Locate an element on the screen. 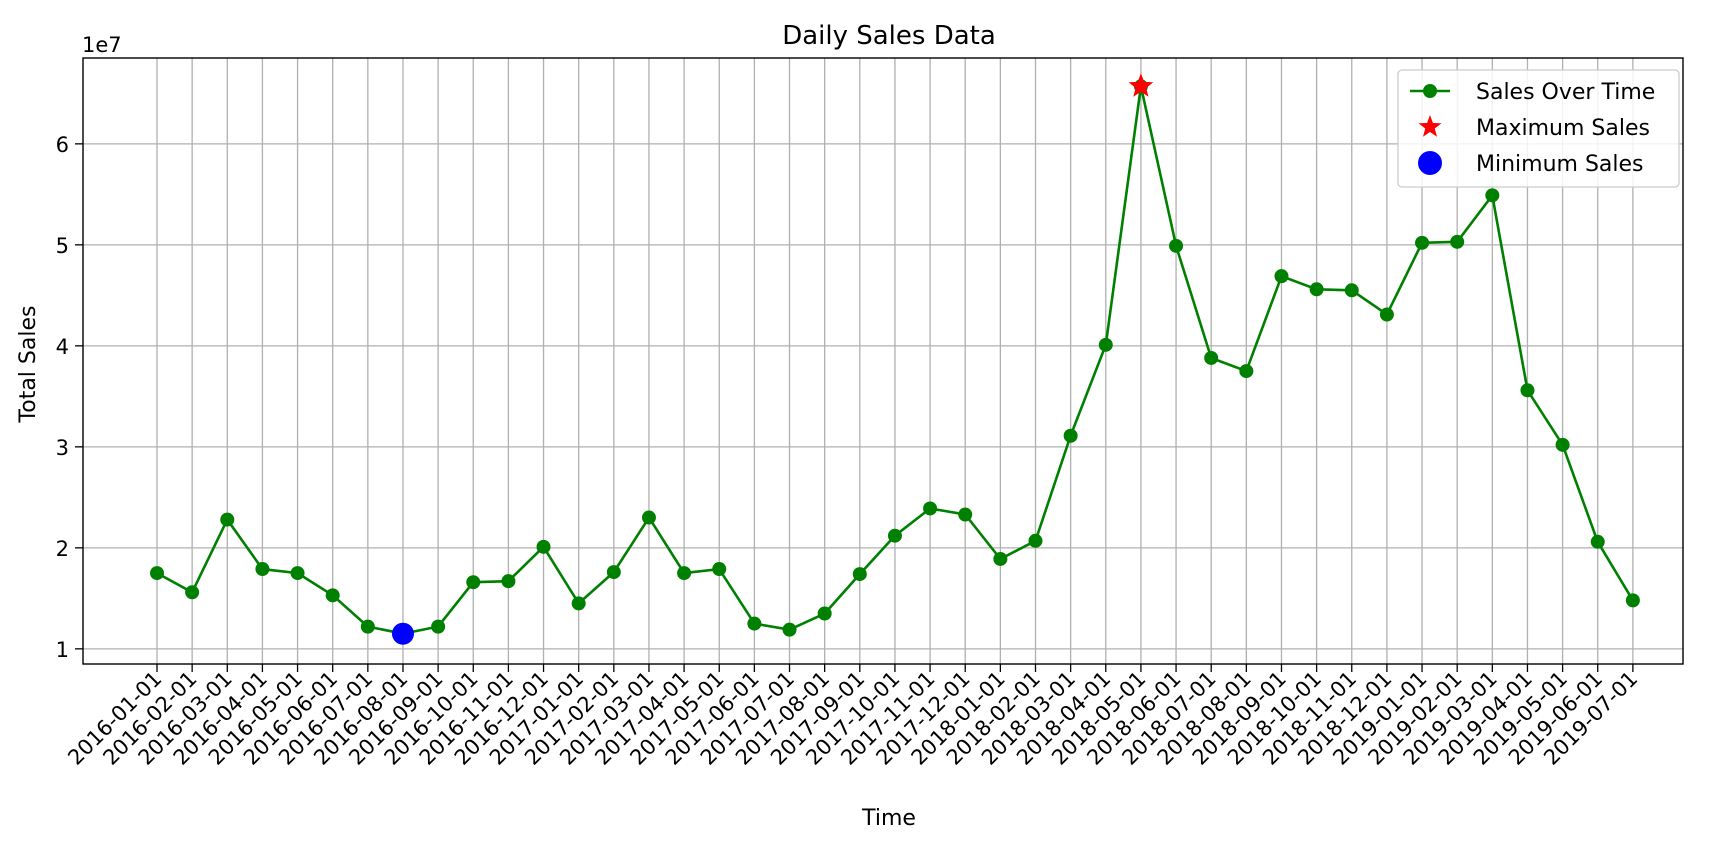 The height and width of the screenshot is (852, 1710). y-offset-label: 1e7 is located at coordinates (102, 45).